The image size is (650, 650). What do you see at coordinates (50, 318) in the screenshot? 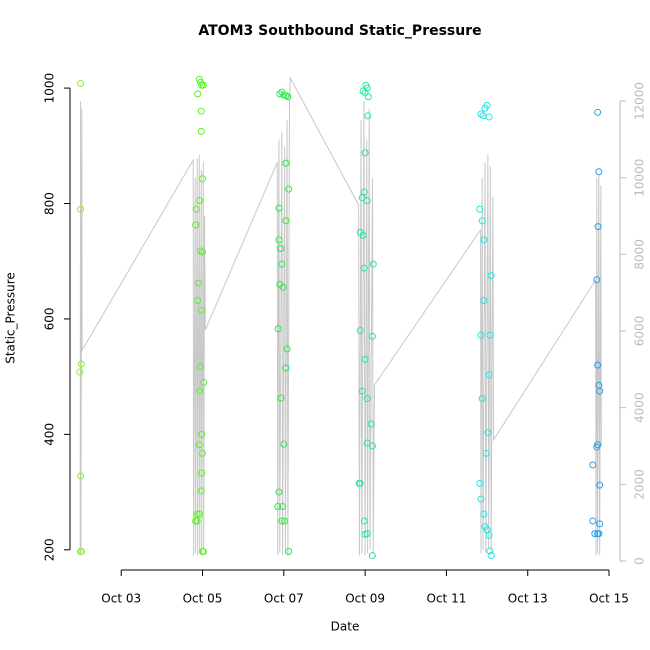
I see `y-tick-label: 600` at bounding box center [50, 318].